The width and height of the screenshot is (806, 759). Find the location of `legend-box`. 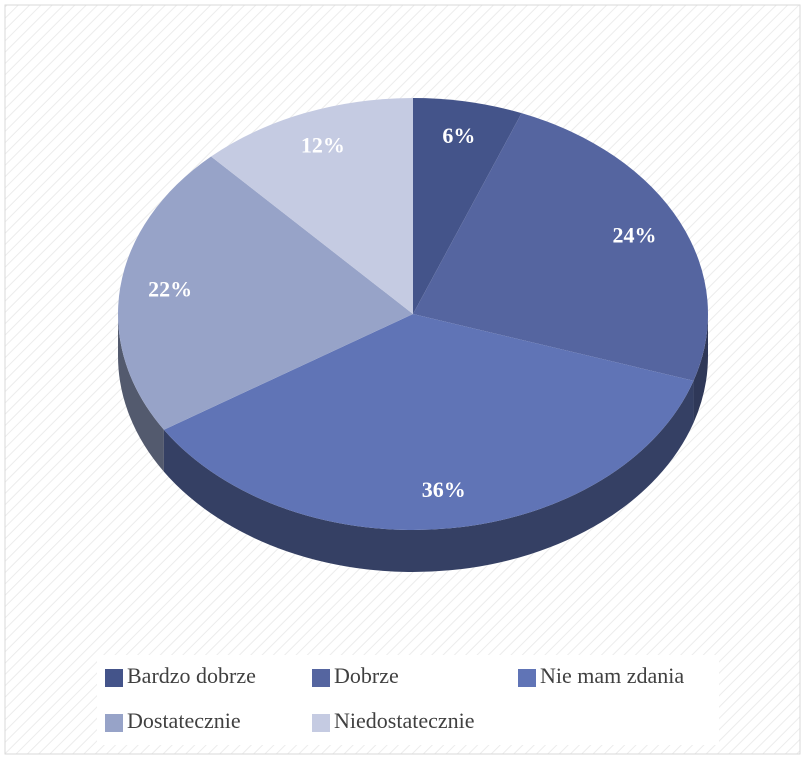

legend-box is located at coordinates (408, 700).